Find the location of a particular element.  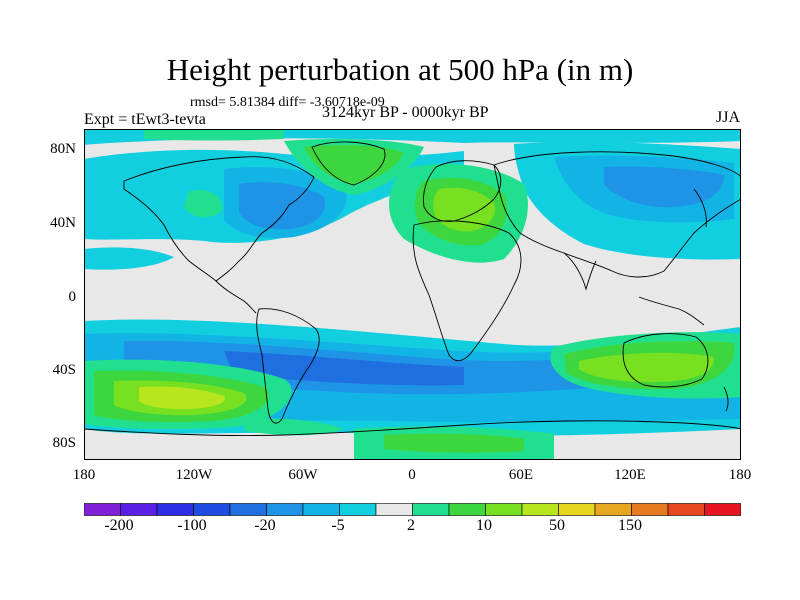

colorbar-label-2: -100 is located at coordinates (192, 525).